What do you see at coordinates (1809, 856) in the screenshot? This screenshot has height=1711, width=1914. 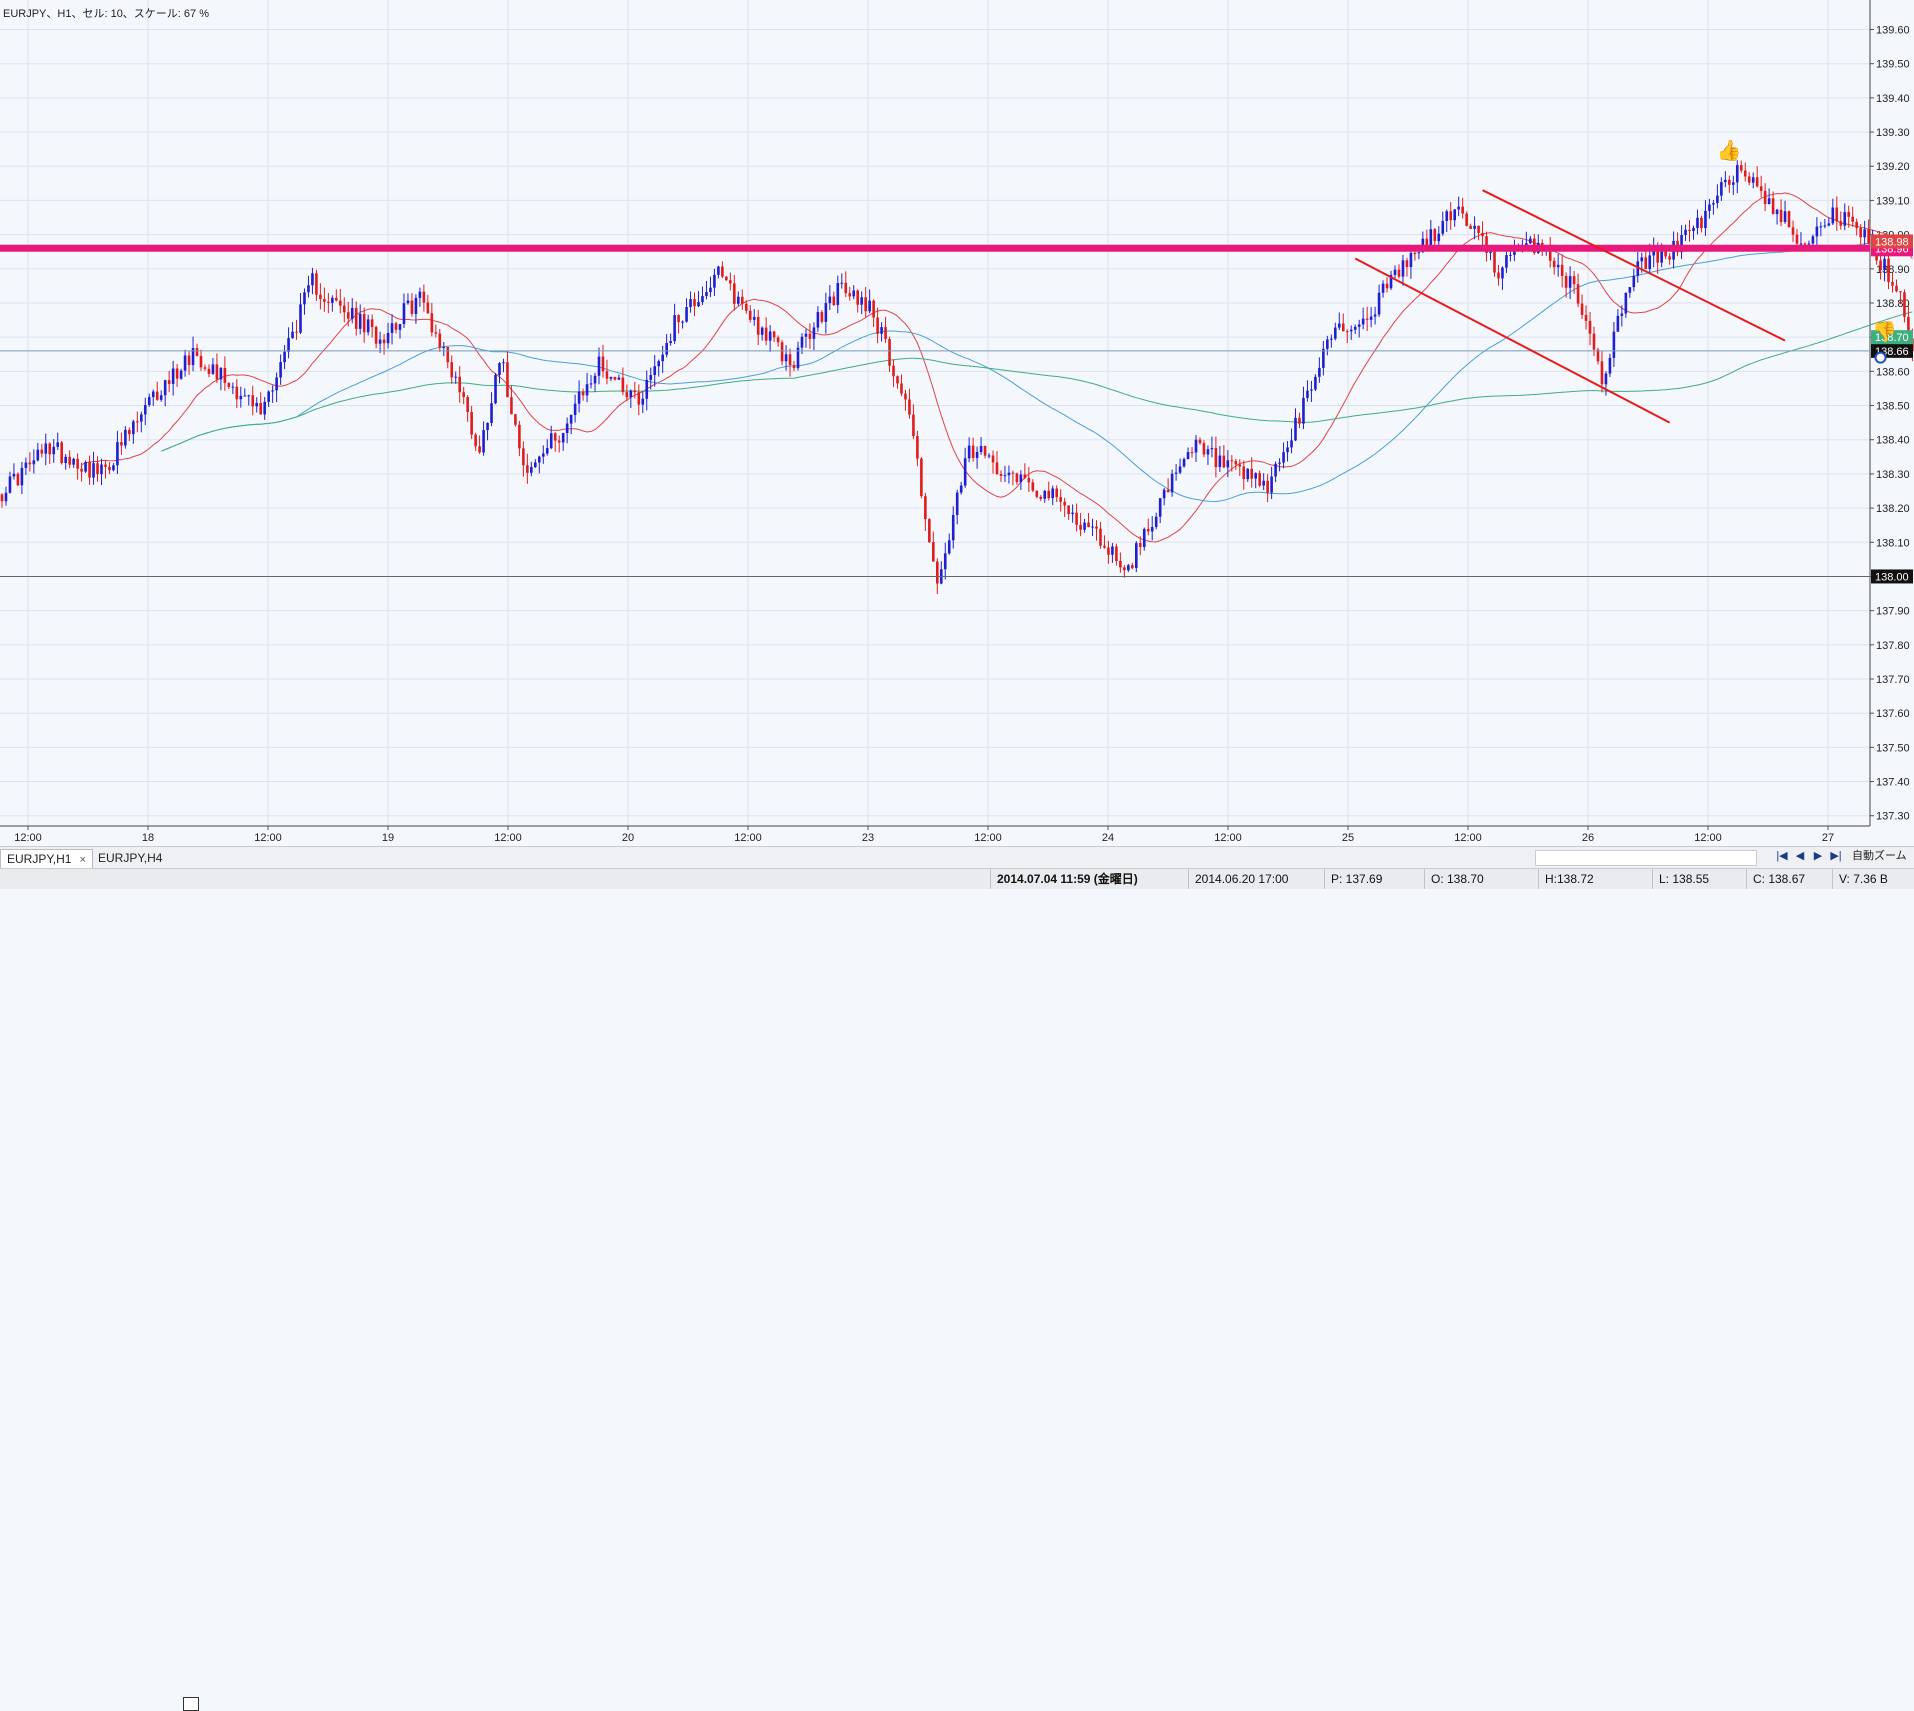 I see `chart-navigation: |◀ ◀ ▶ ▶|` at bounding box center [1809, 856].